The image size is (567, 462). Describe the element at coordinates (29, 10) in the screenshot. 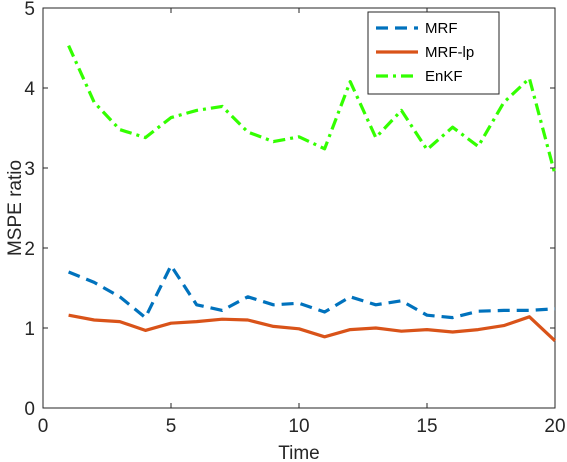

I see `y-tick-label: 5` at that location.